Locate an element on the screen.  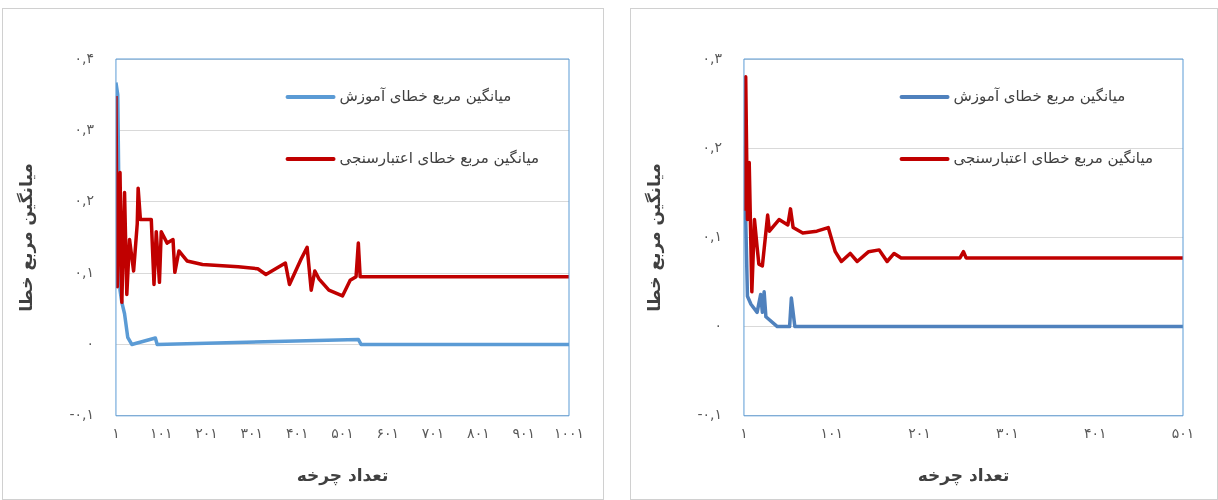
x-tick-label: ۶۰۱ is located at coordinates (388, 432).